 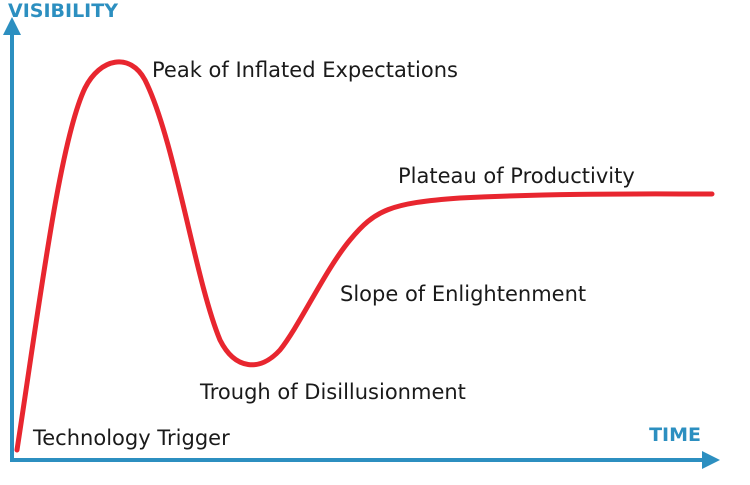 What do you see at coordinates (711, 460) in the screenshot?
I see `x-axis-arrowhead` at bounding box center [711, 460].